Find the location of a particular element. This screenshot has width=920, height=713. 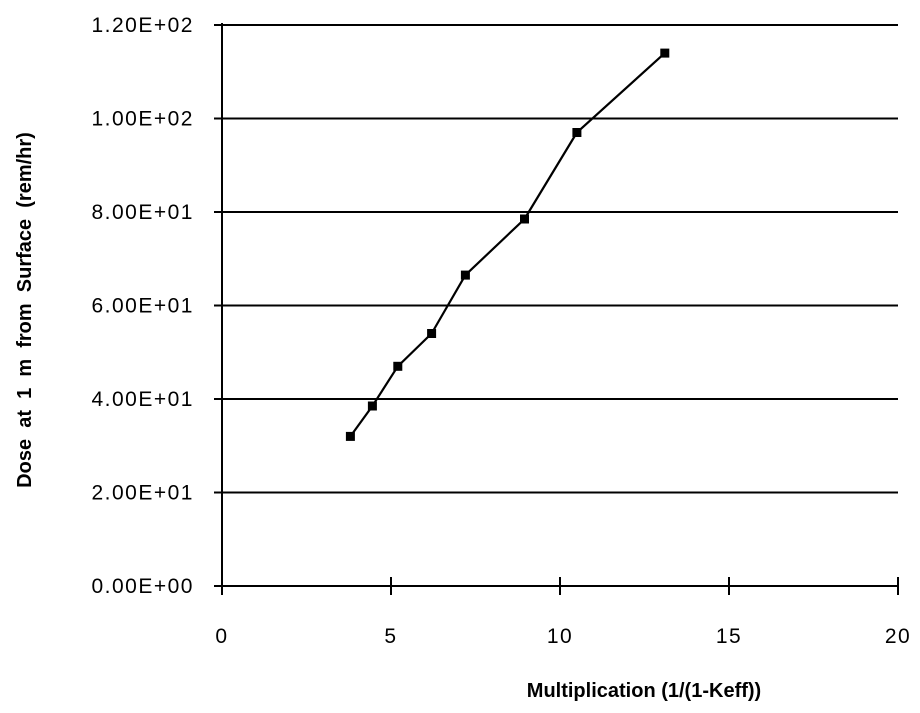

y-tick-label-2: 4.00E+01 is located at coordinates (142, 399).